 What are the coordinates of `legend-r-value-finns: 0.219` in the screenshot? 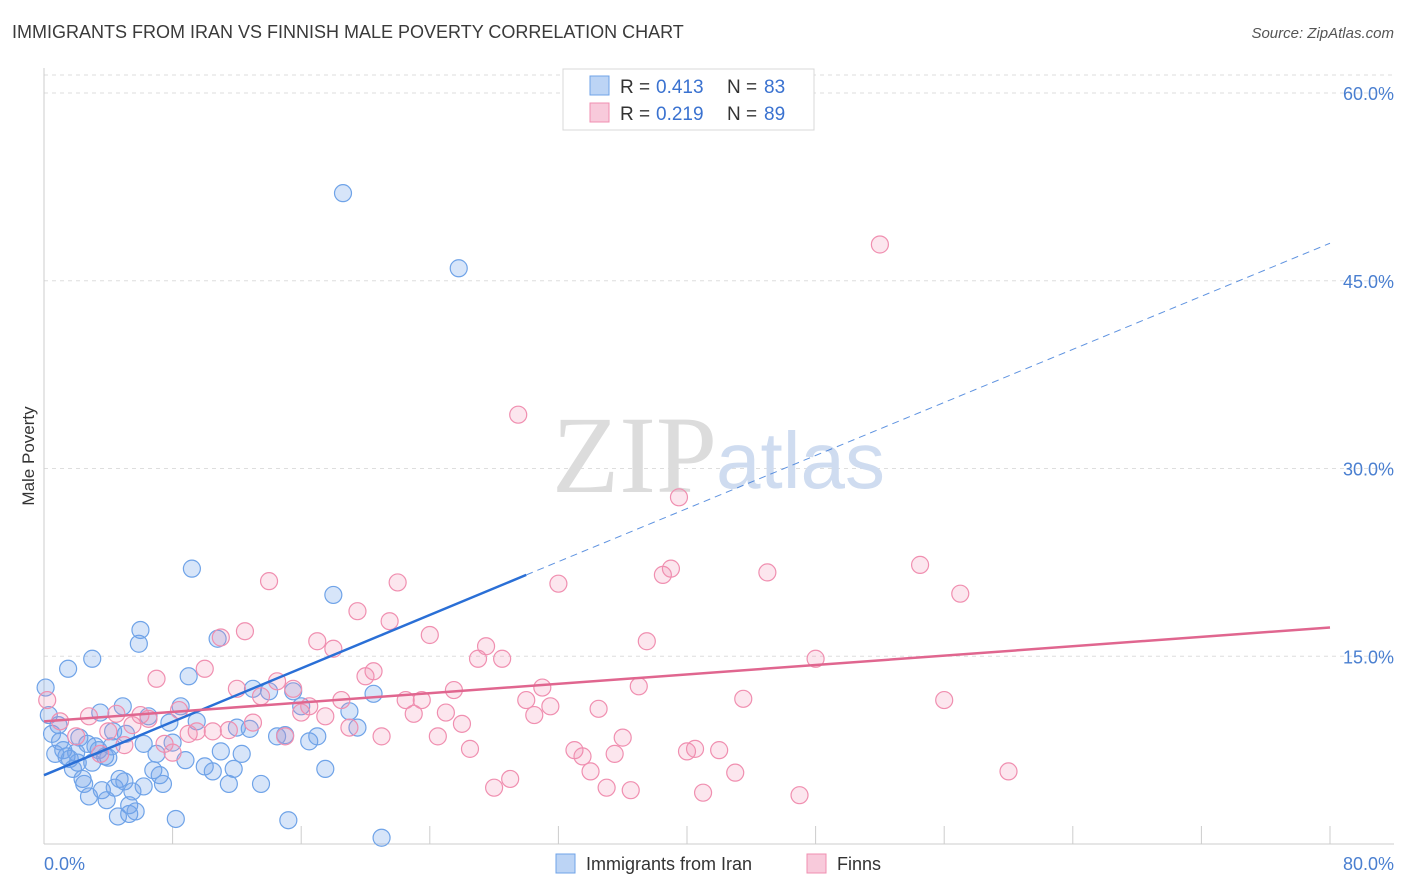 It's located at (680, 114).